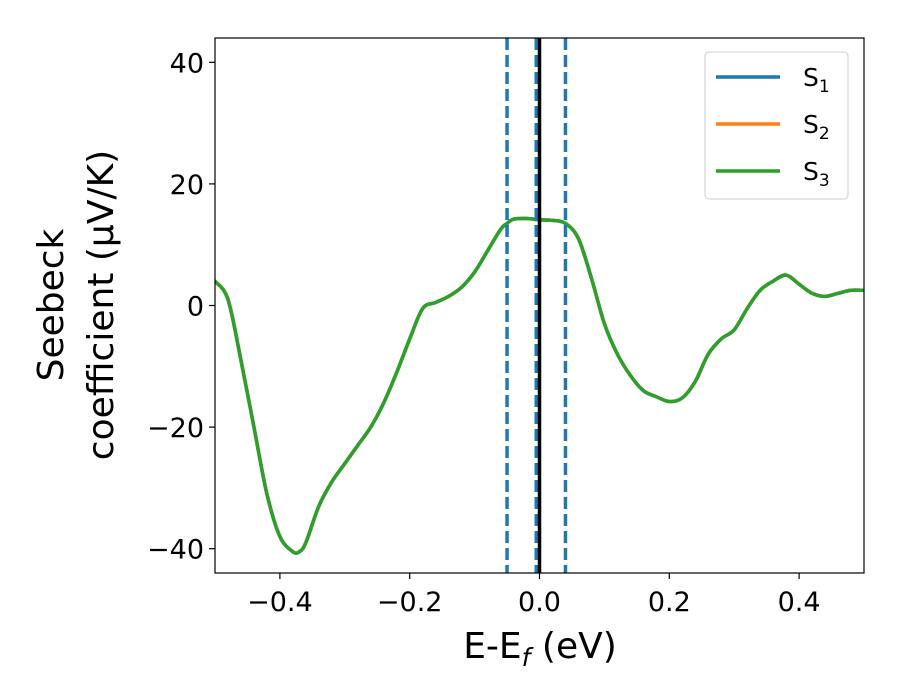 This screenshot has width=900, height=700. What do you see at coordinates (776, 125) in the screenshot?
I see `legend: S1 S2 S3` at bounding box center [776, 125].